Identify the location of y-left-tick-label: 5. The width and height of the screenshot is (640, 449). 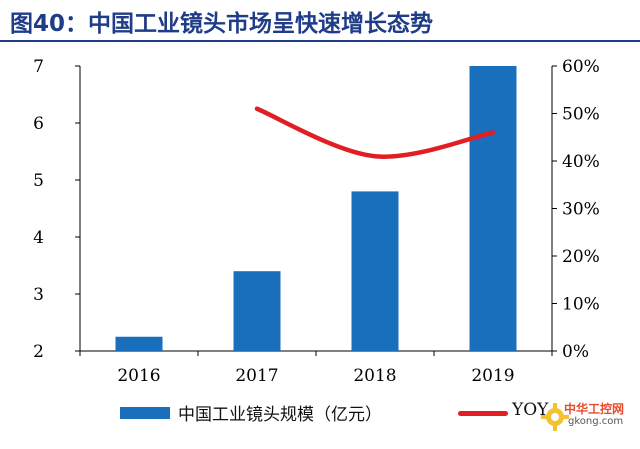
(38, 181).